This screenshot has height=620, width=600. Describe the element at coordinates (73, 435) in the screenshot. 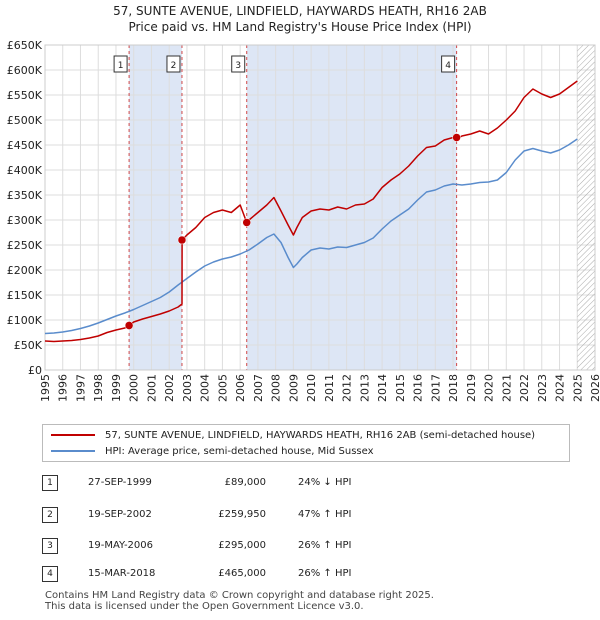

I see `legend-swatch-property` at that location.